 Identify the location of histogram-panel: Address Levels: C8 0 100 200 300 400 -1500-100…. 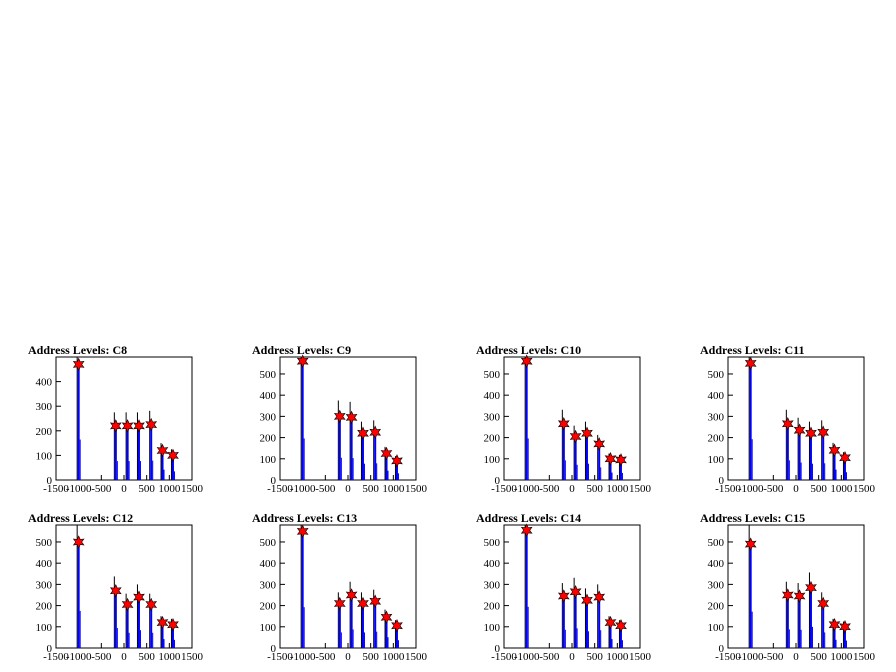
(116, 419).